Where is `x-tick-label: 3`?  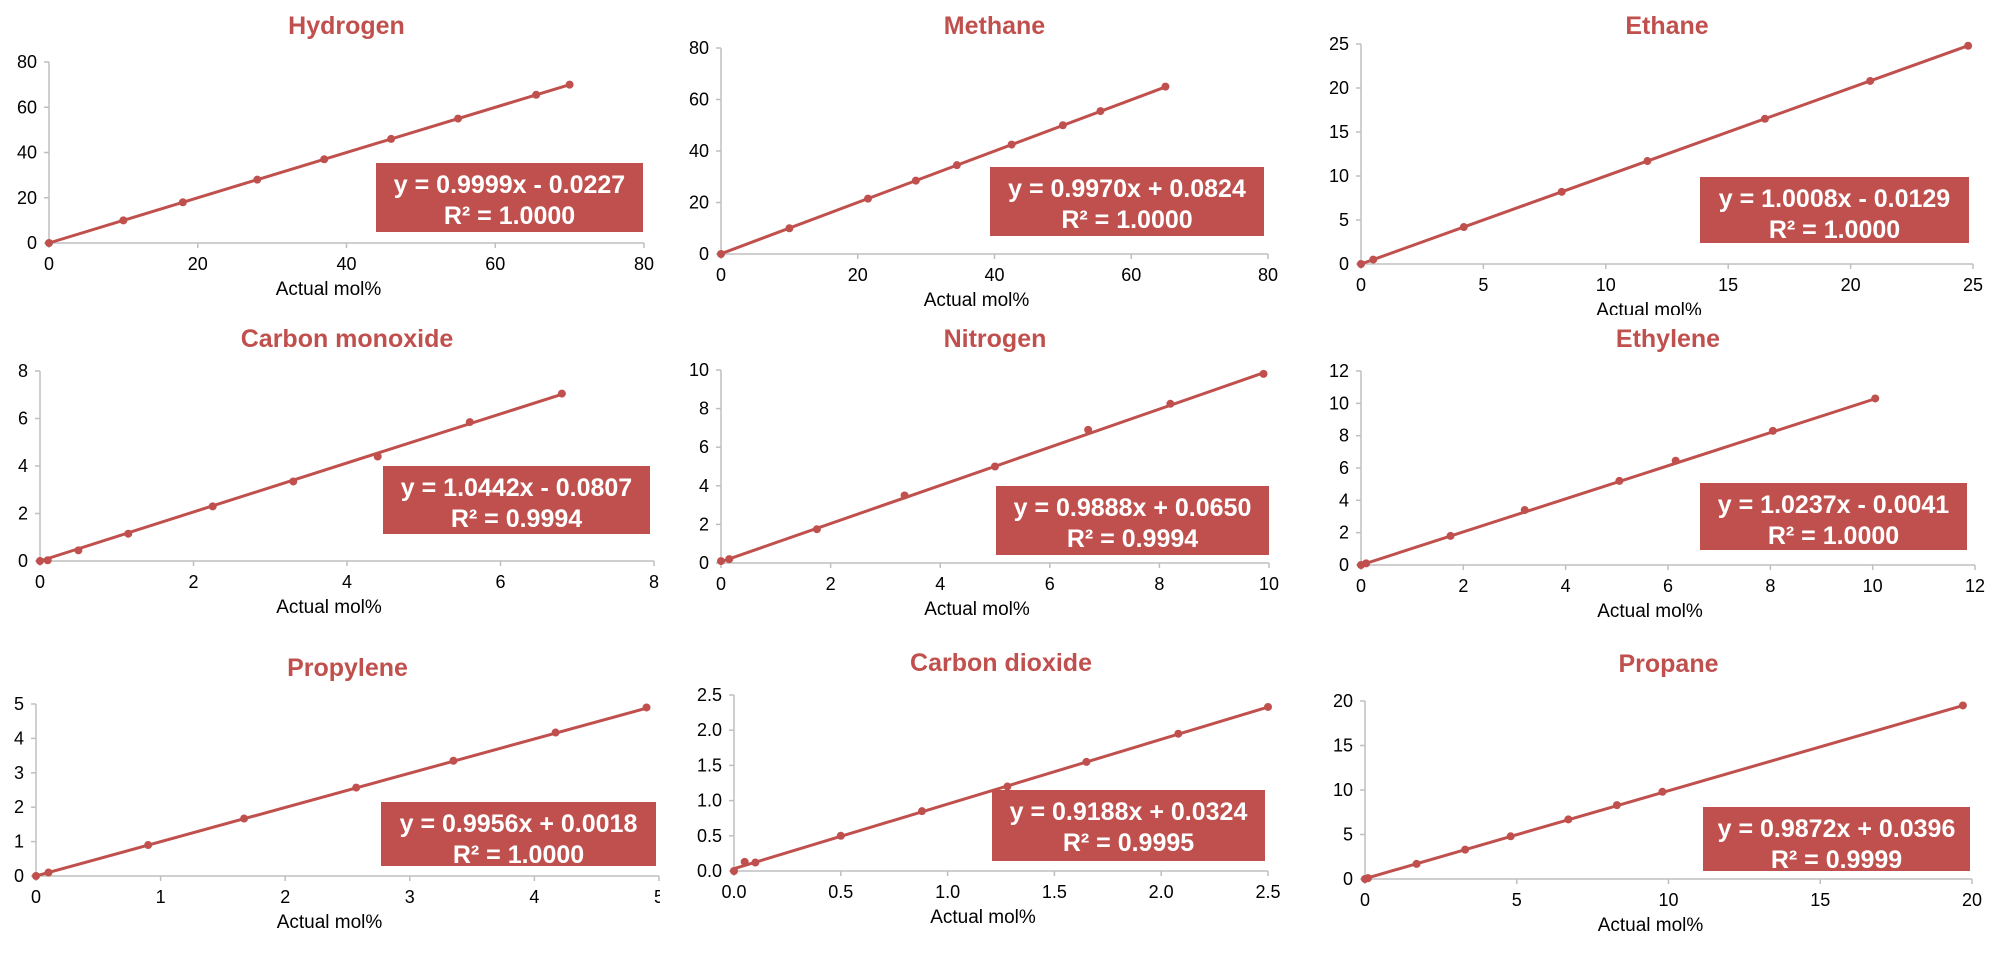 x-tick-label: 3 is located at coordinates (410, 897).